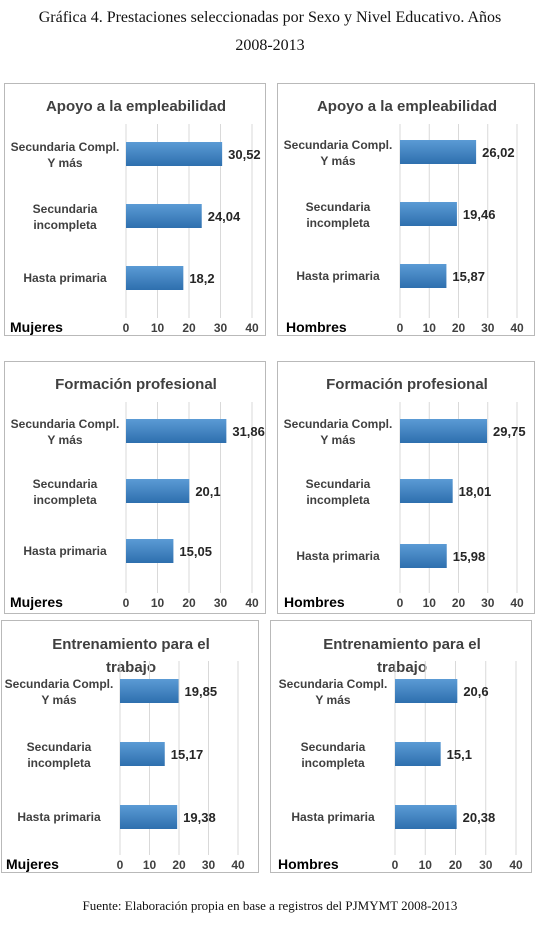  Describe the element at coordinates (201, 278) in the screenshot. I see `data-label: 18,2` at that location.